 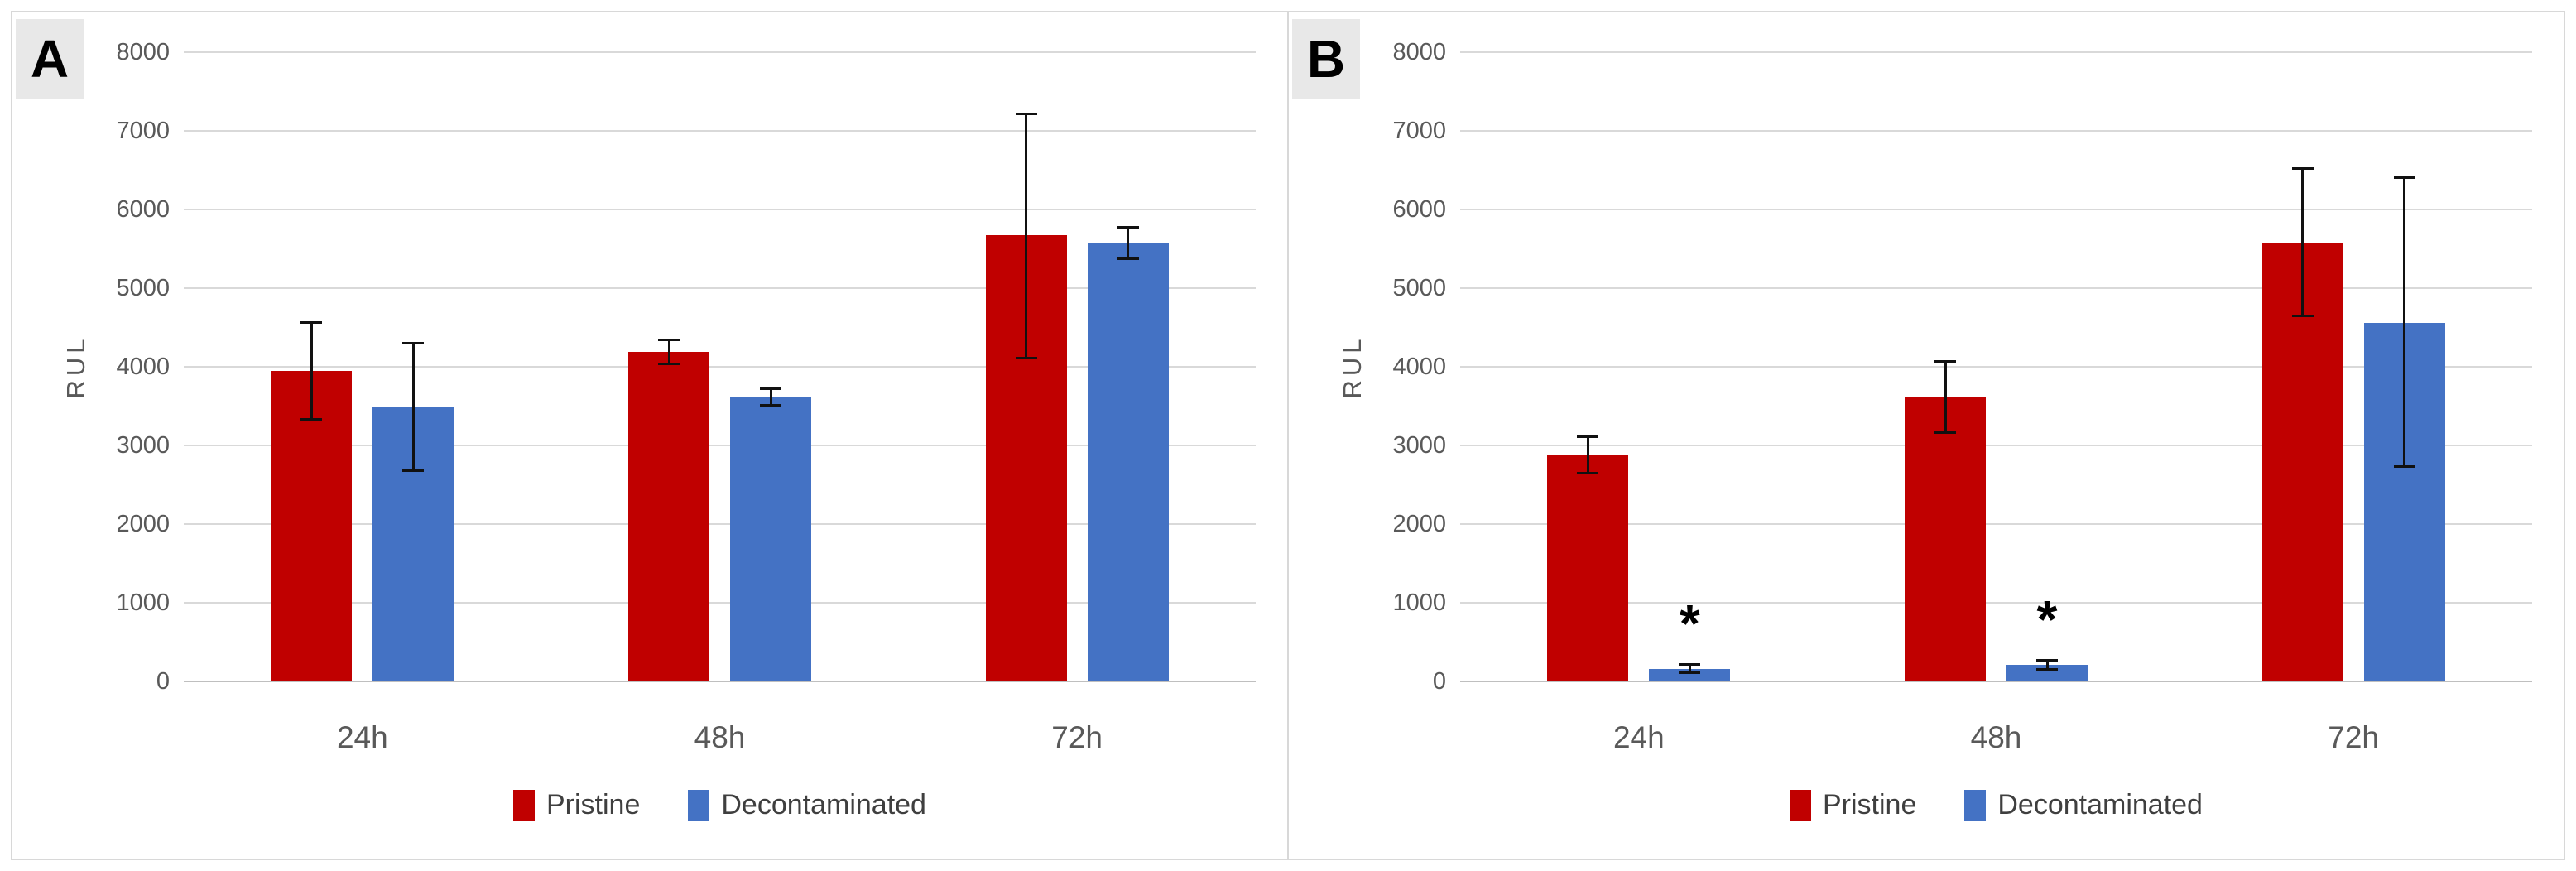 What do you see at coordinates (1326, 59) in the screenshot?
I see `panel-label: B` at bounding box center [1326, 59].